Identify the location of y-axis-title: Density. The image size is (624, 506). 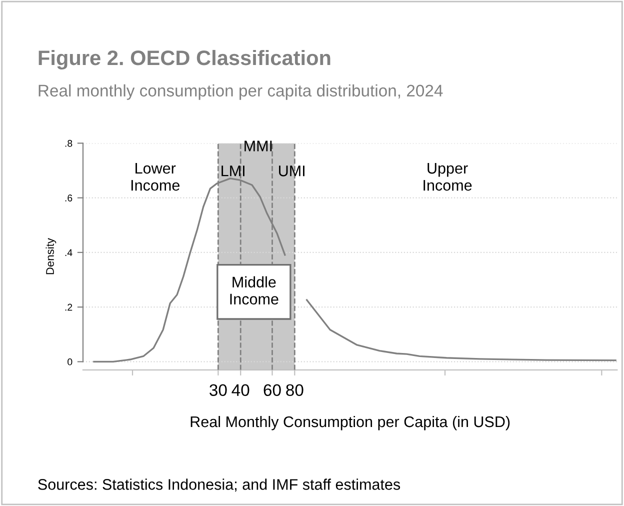
(51, 256).